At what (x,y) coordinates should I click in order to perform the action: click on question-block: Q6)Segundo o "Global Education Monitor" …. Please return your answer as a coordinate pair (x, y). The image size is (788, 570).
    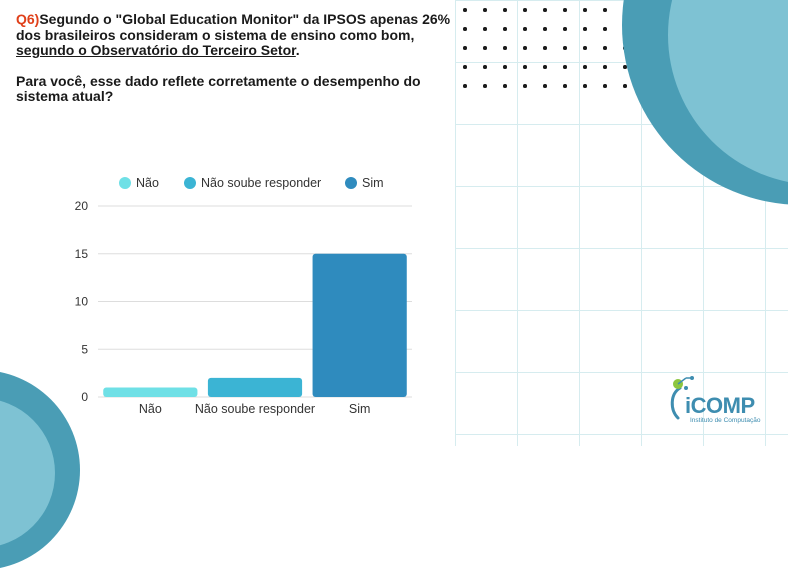
    Looking at the image, I should click on (236, 58).